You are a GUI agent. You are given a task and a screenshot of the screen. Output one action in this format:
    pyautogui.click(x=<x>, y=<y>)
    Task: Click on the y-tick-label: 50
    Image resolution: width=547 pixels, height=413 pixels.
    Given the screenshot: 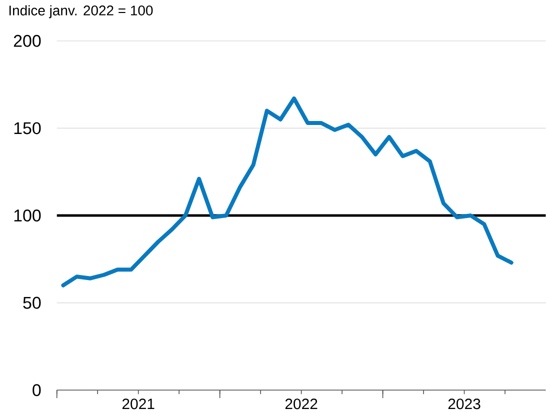 What is the action you would take?
    pyautogui.click(x=32, y=303)
    